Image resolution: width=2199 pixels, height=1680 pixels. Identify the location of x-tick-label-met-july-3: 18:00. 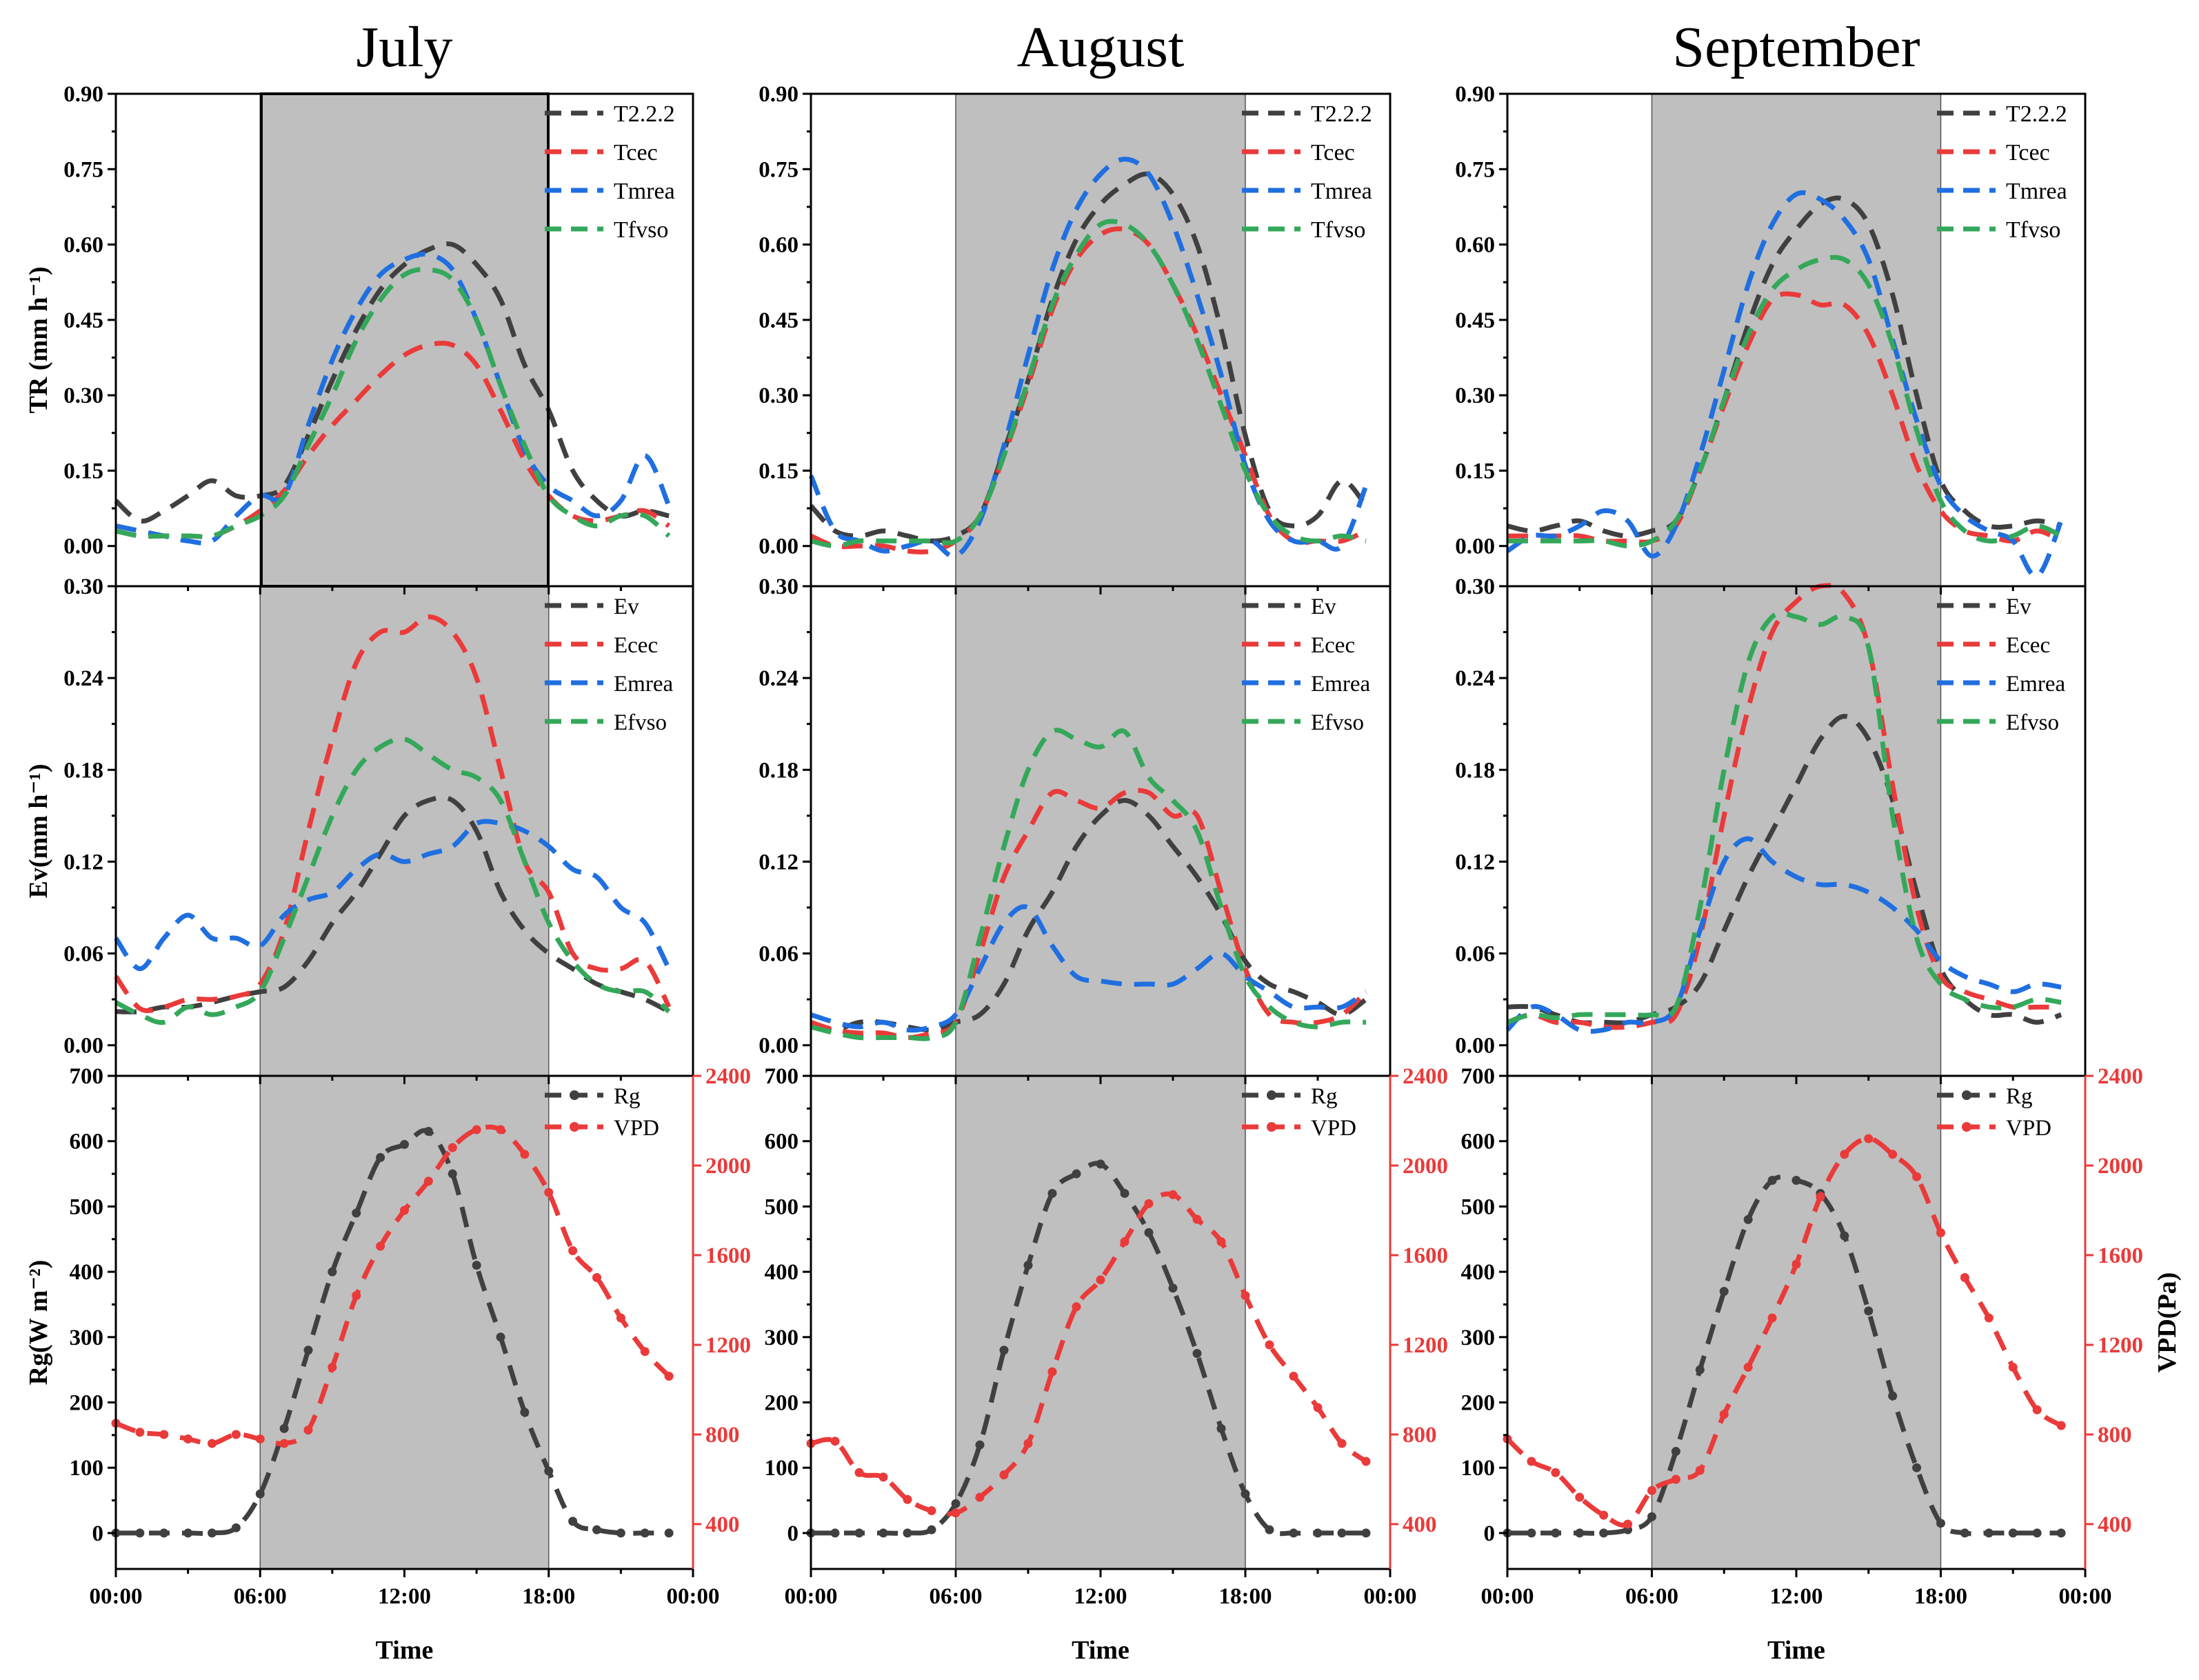
(549, 1596).